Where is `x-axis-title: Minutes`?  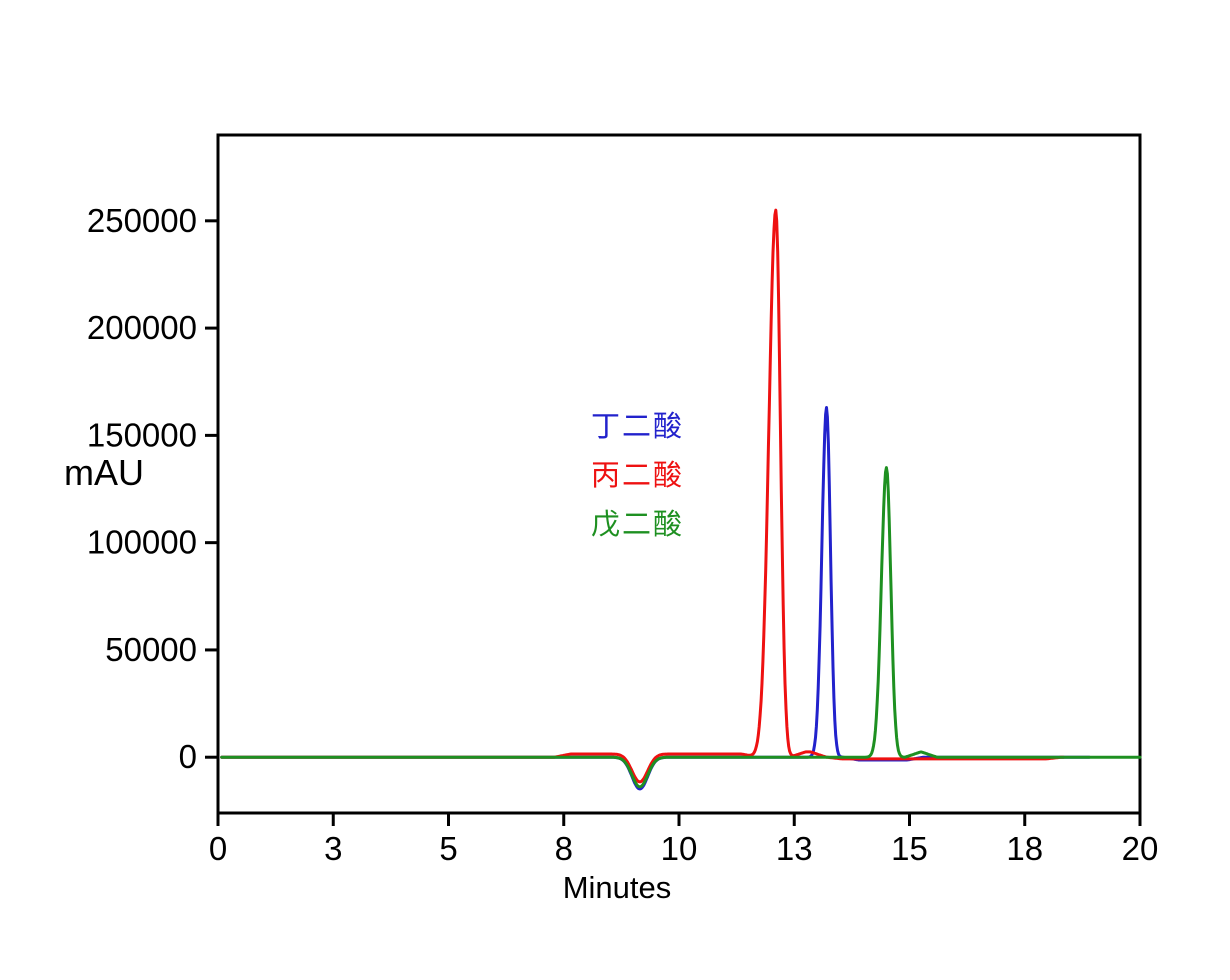
x-axis-title: Minutes is located at coordinates (617, 887).